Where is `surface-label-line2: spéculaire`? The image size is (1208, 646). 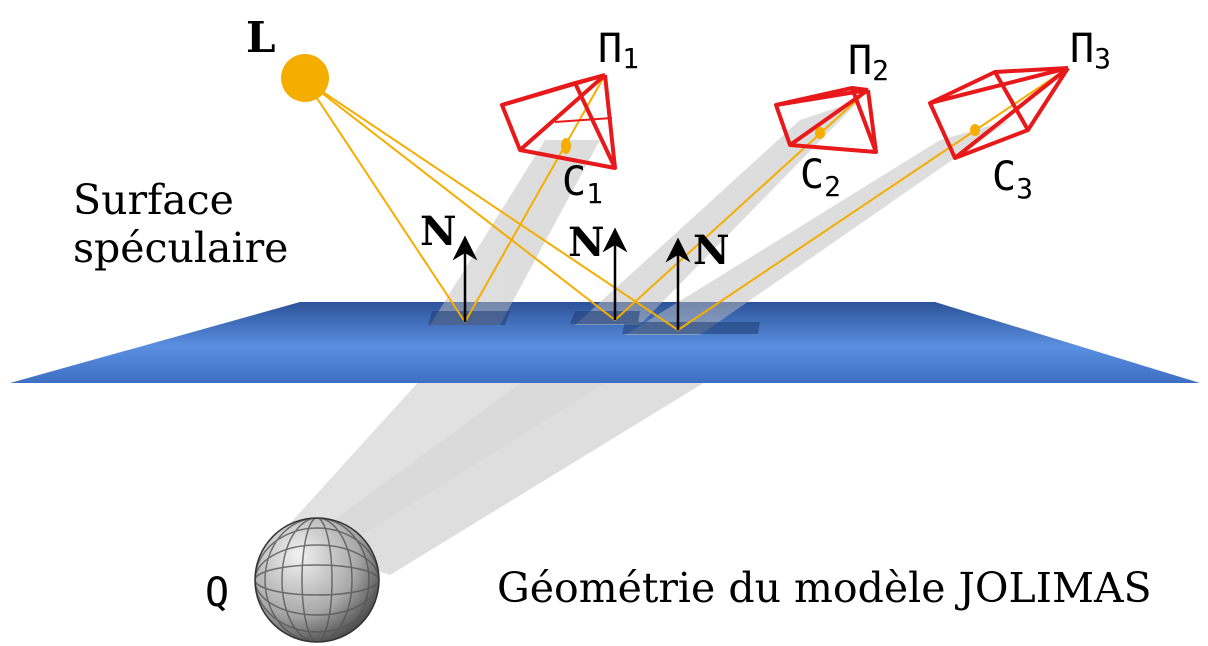 surface-label-line2: spéculaire is located at coordinates (180, 248).